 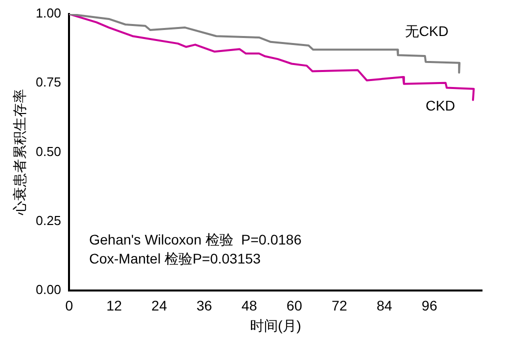 What do you see at coordinates (49, 151) in the screenshot?
I see `y-tick-label: 0.50` at bounding box center [49, 151].